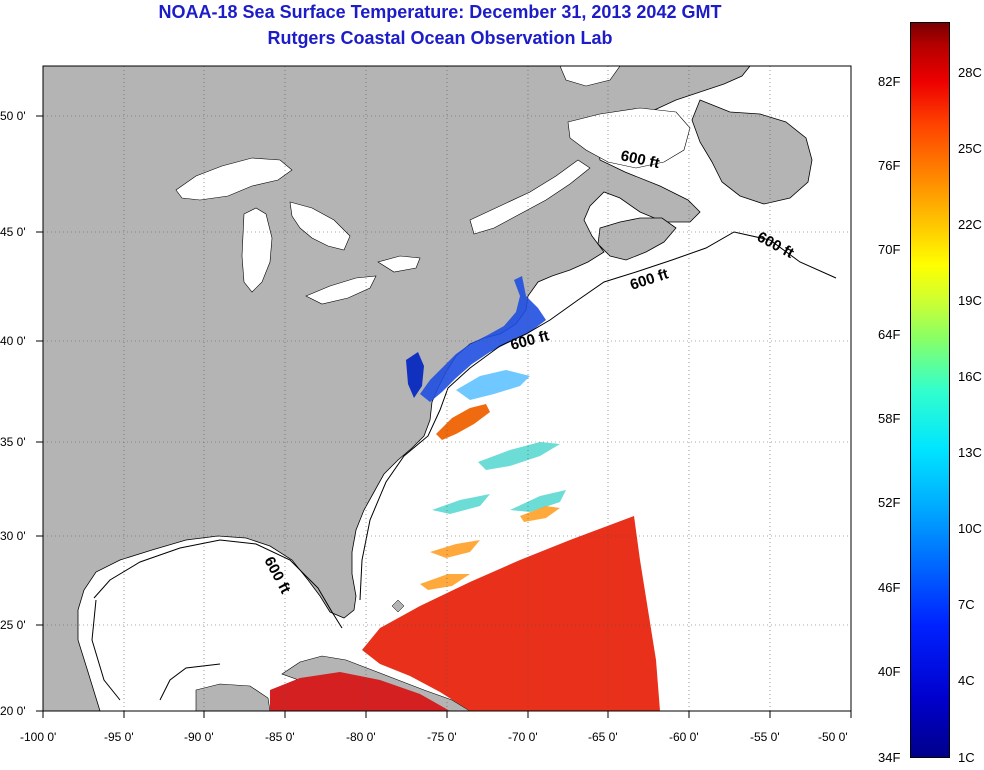 This screenshot has width=984, height=770. What do you see at coordinates (493, 385) in the screenshot?
I see `sst-cool-offshore` at bounding box center [493, 385].